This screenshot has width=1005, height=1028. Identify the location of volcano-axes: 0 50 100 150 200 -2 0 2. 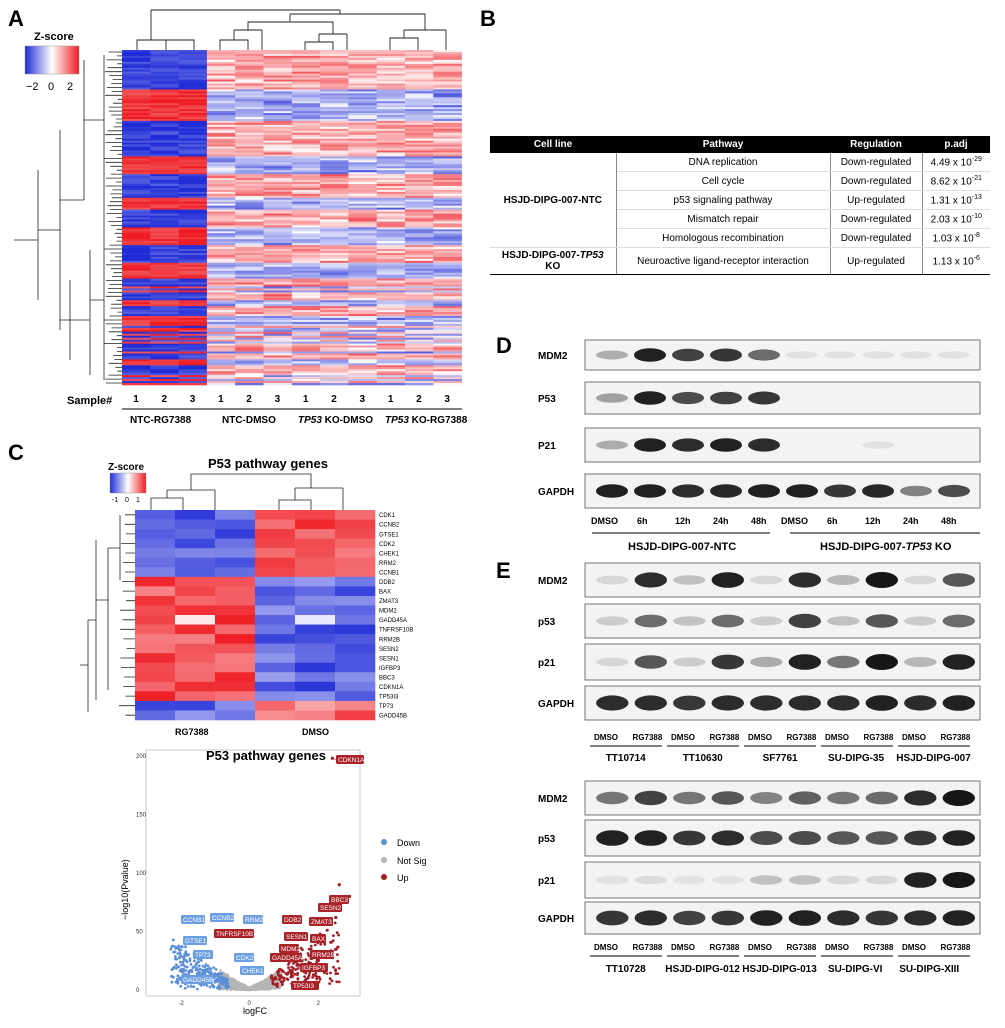
(228, 880).